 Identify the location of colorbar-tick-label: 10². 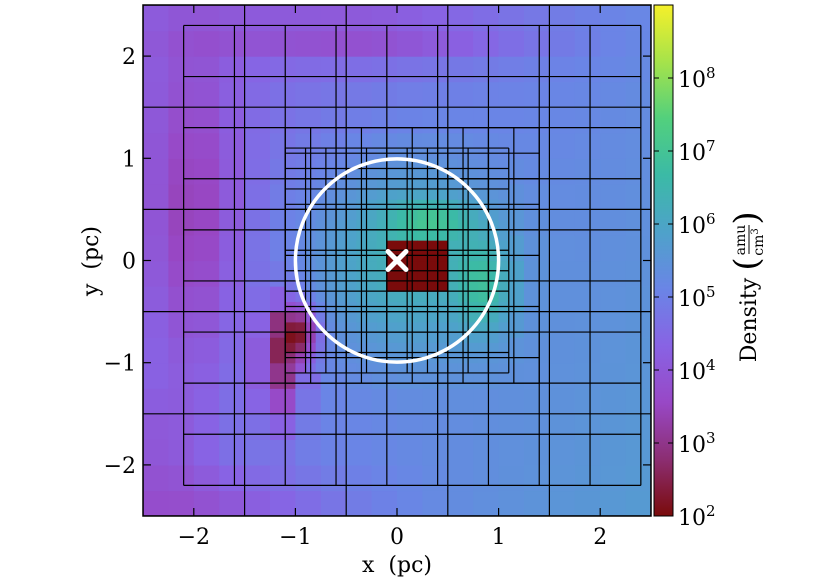
(697, 516).